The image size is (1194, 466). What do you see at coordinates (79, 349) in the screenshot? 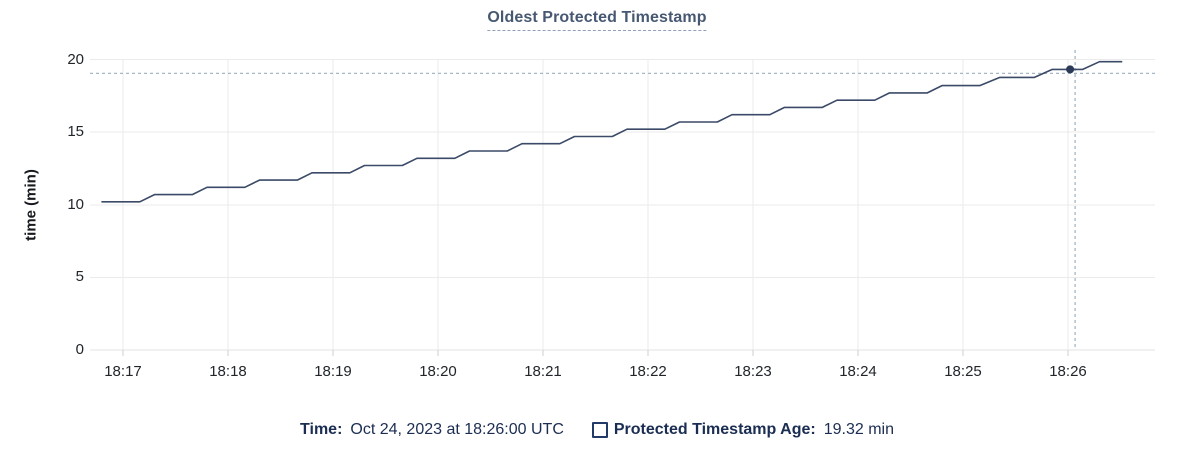
I see `y-tick-label: 0` at bounding box center [79, 349].